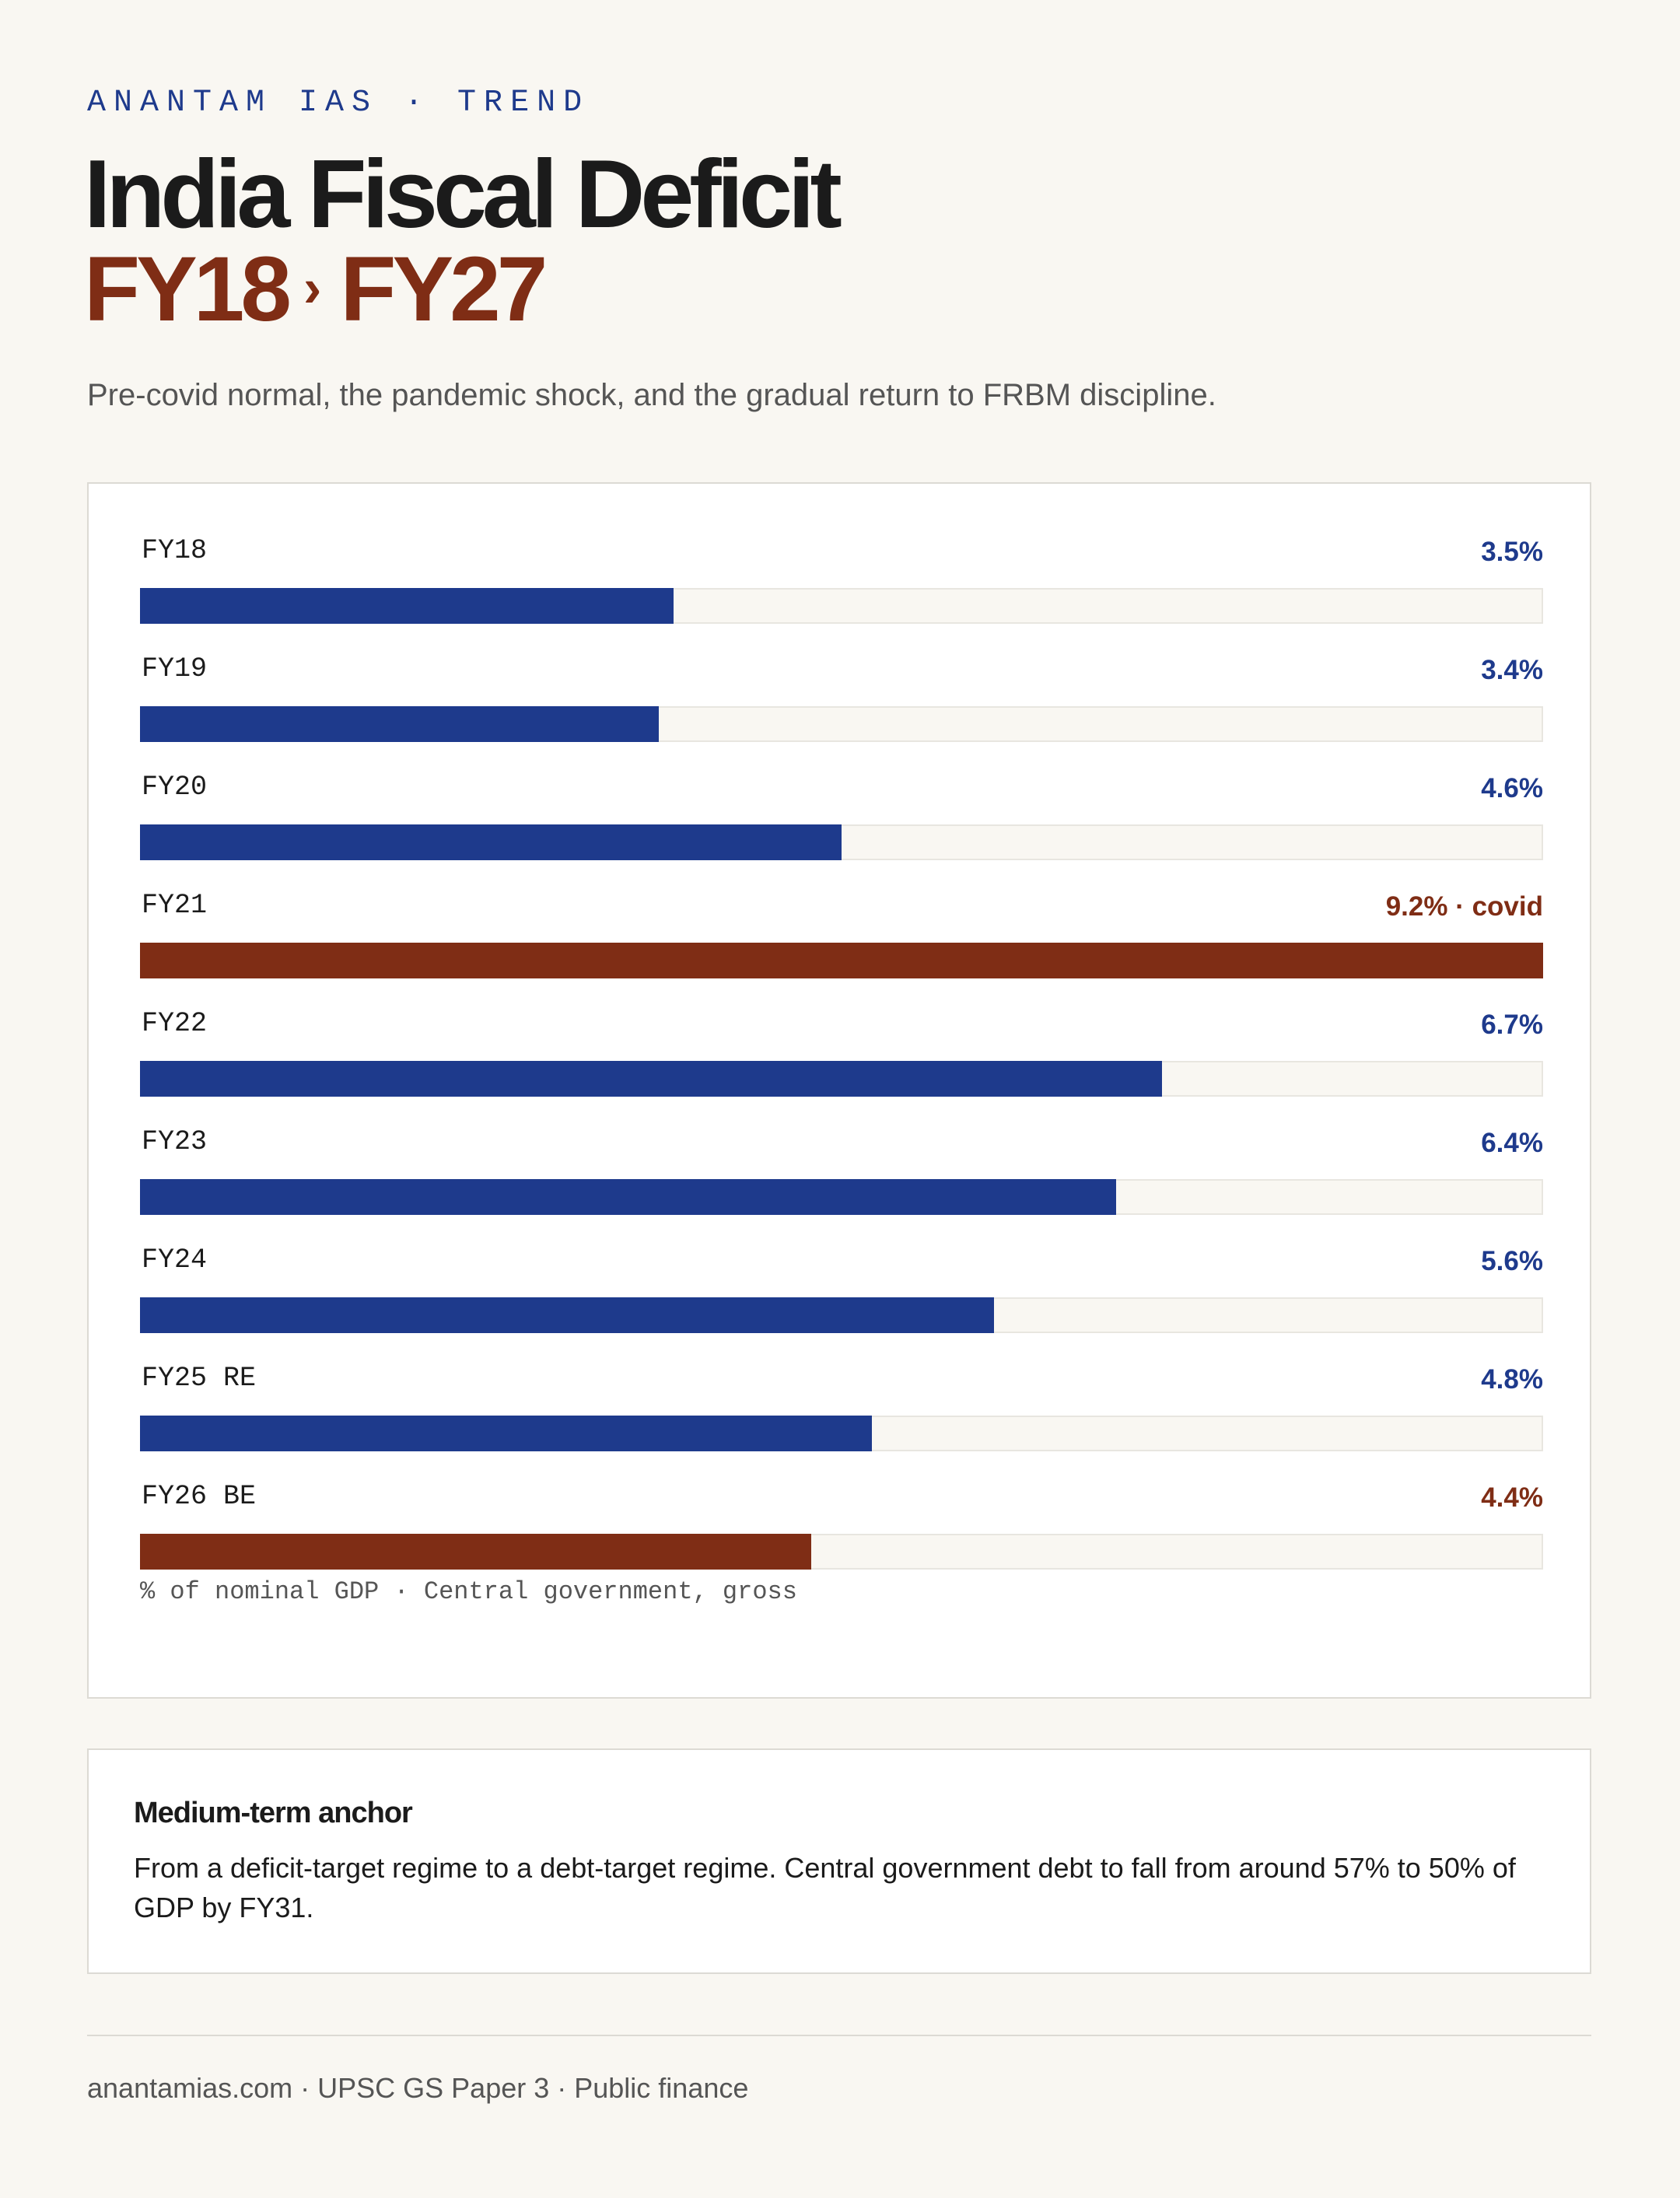  What do you see at coordinates (1512, 1261) in the screenshot?
I see `bar-value-label: 5.6%` at bounding box center [1512, 1261].